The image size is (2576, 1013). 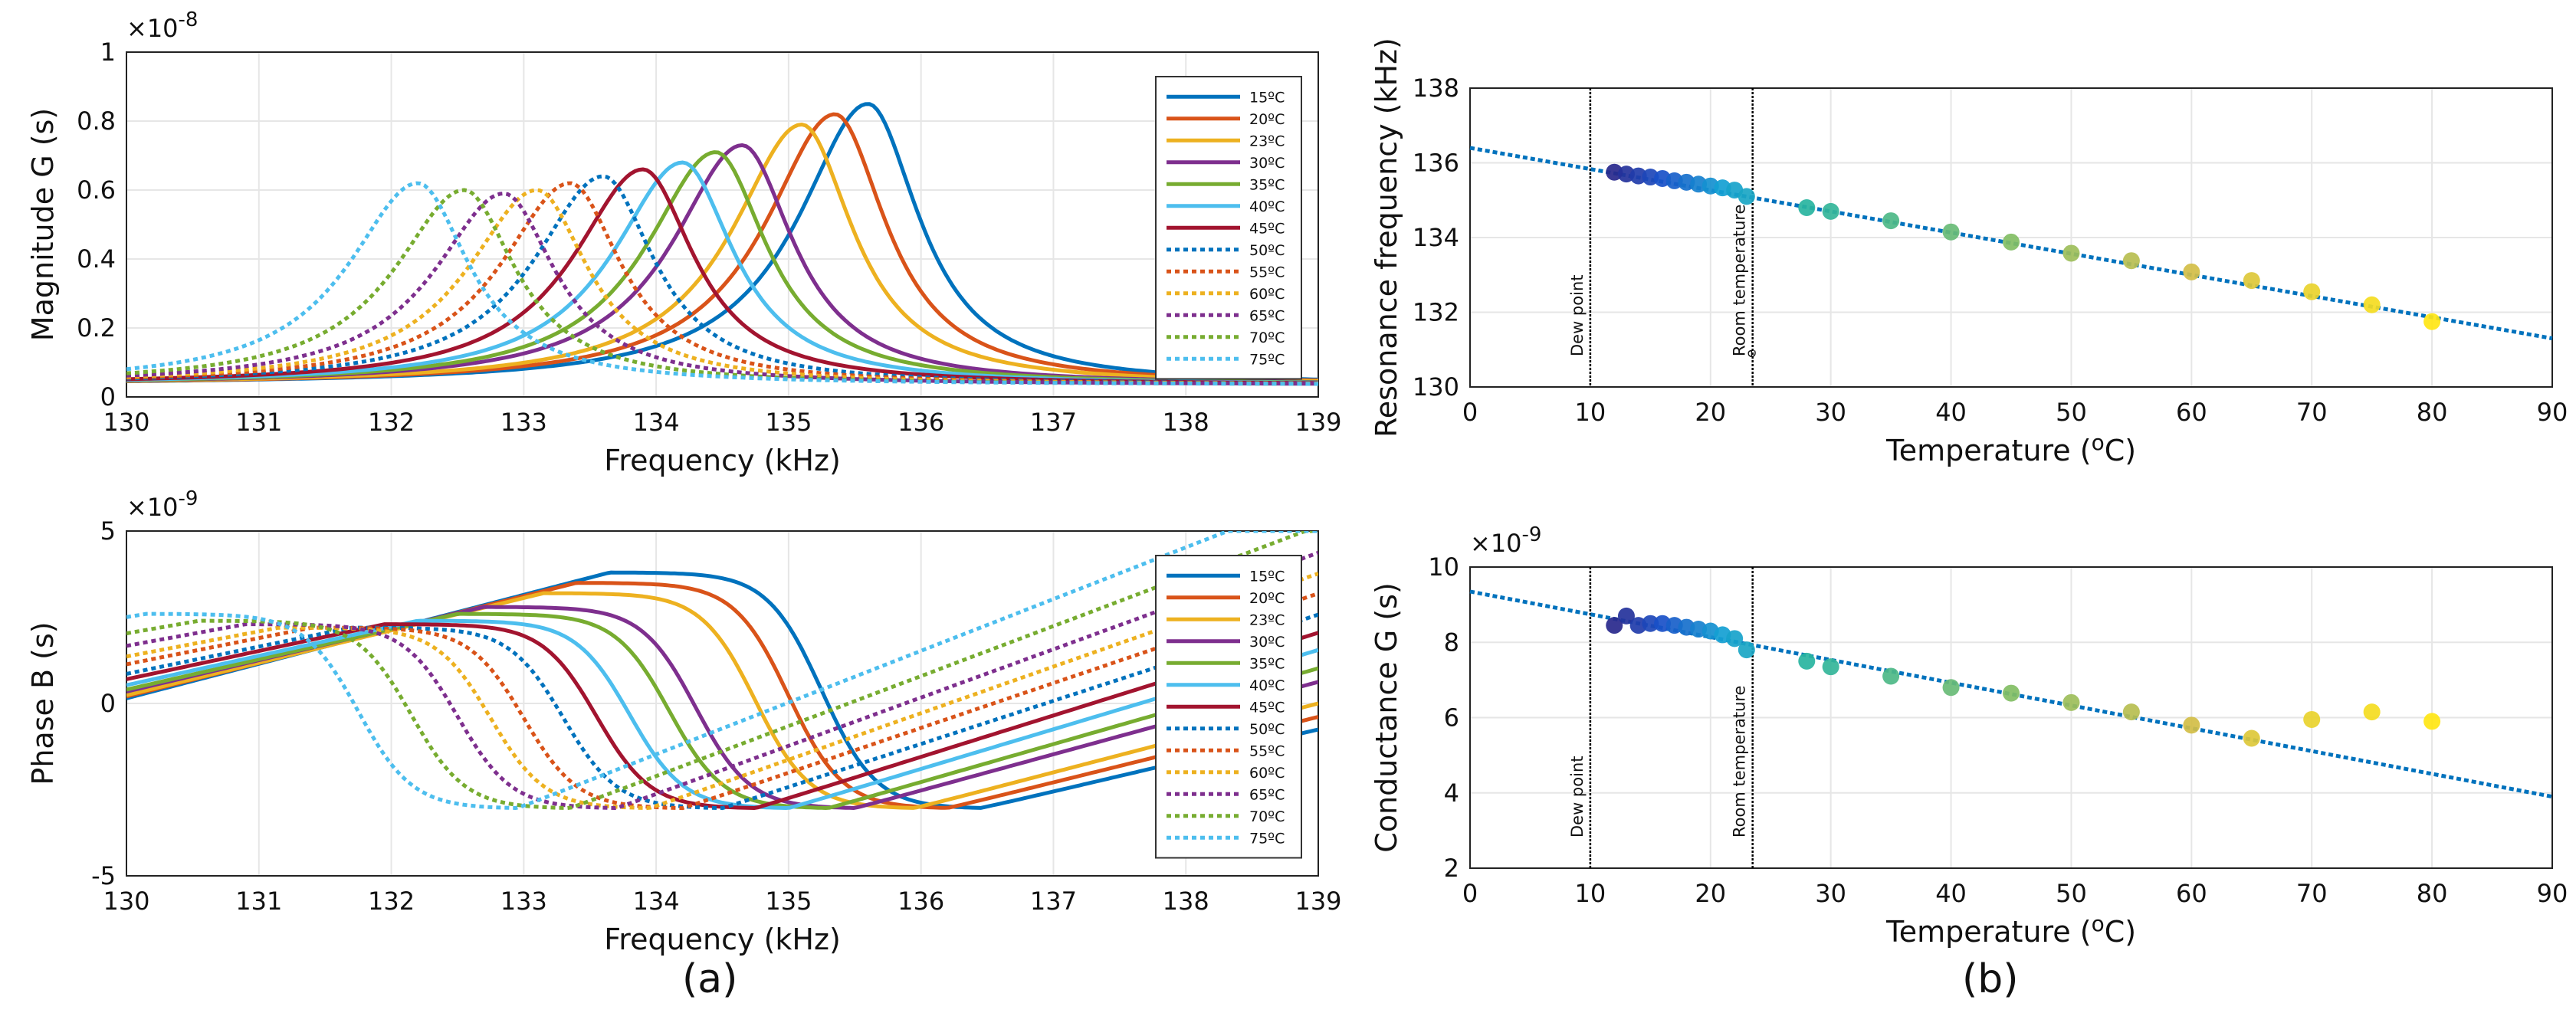 What do you see at coordinates (1830, 412) in the screenshot?
I see `x-tick-label: 30` at bounding box center [1830, 412].